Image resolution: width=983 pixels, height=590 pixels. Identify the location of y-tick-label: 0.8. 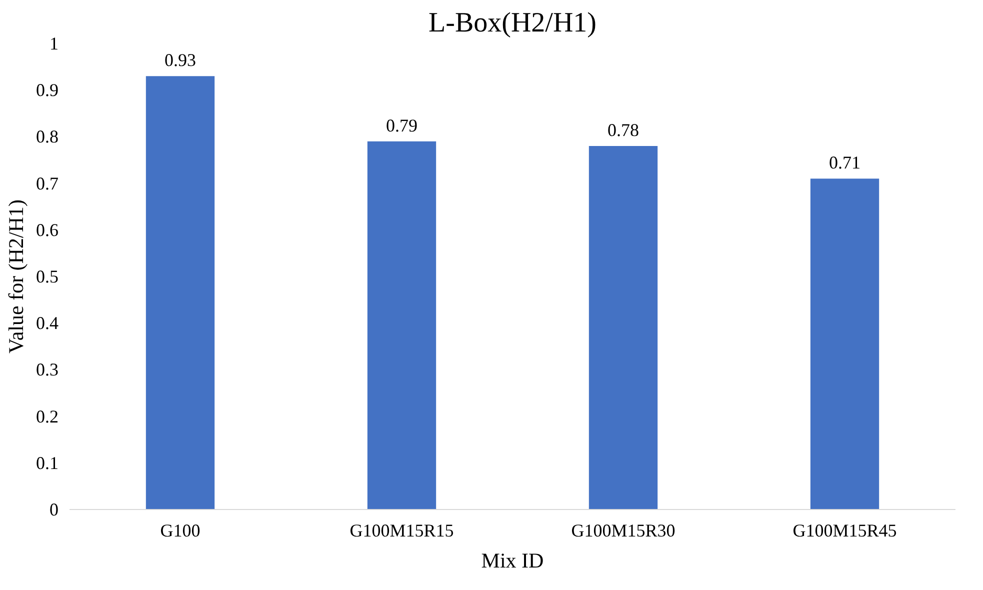
(47, 136).